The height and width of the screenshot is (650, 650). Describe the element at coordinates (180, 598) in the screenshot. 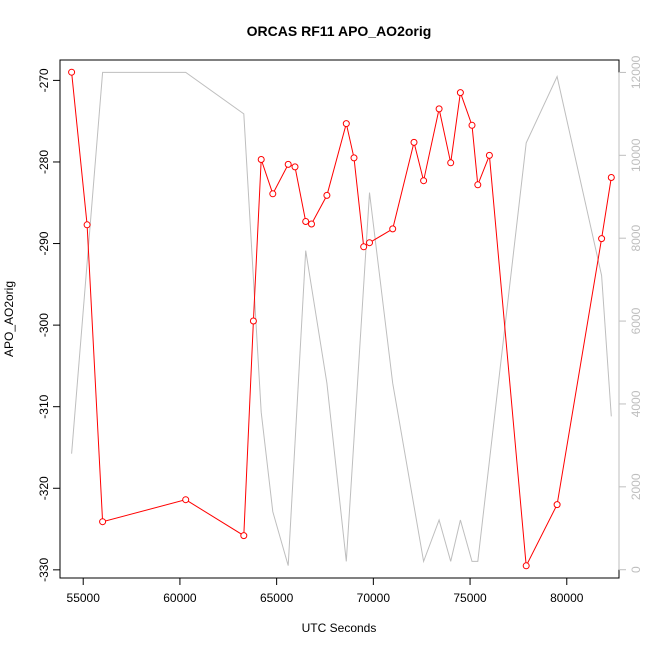

I see `x-tick-label: 60000` at that location.